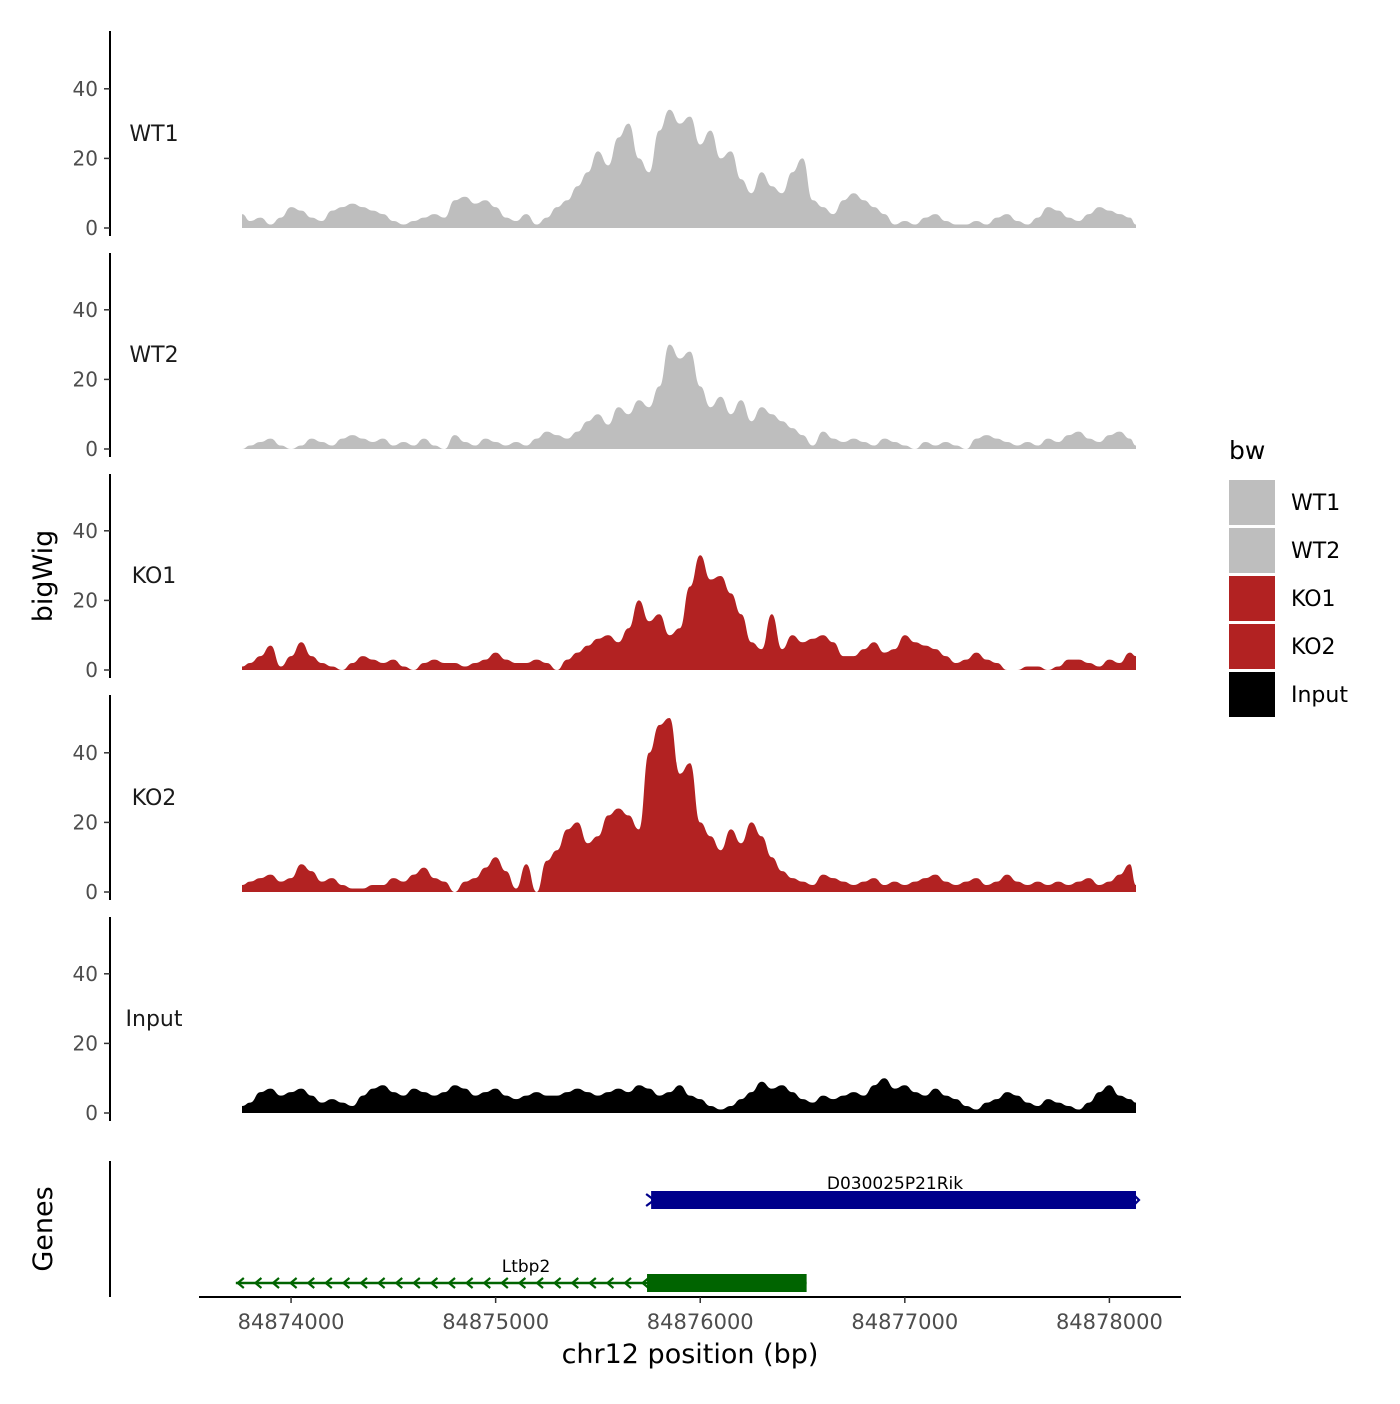 This screenshot has width=1400, height=1404. Describe the element at coordinates (1288, 576) in the screenshot. I see `legend: bw WT1 WT2 KO1 KO2 Input` at that location.